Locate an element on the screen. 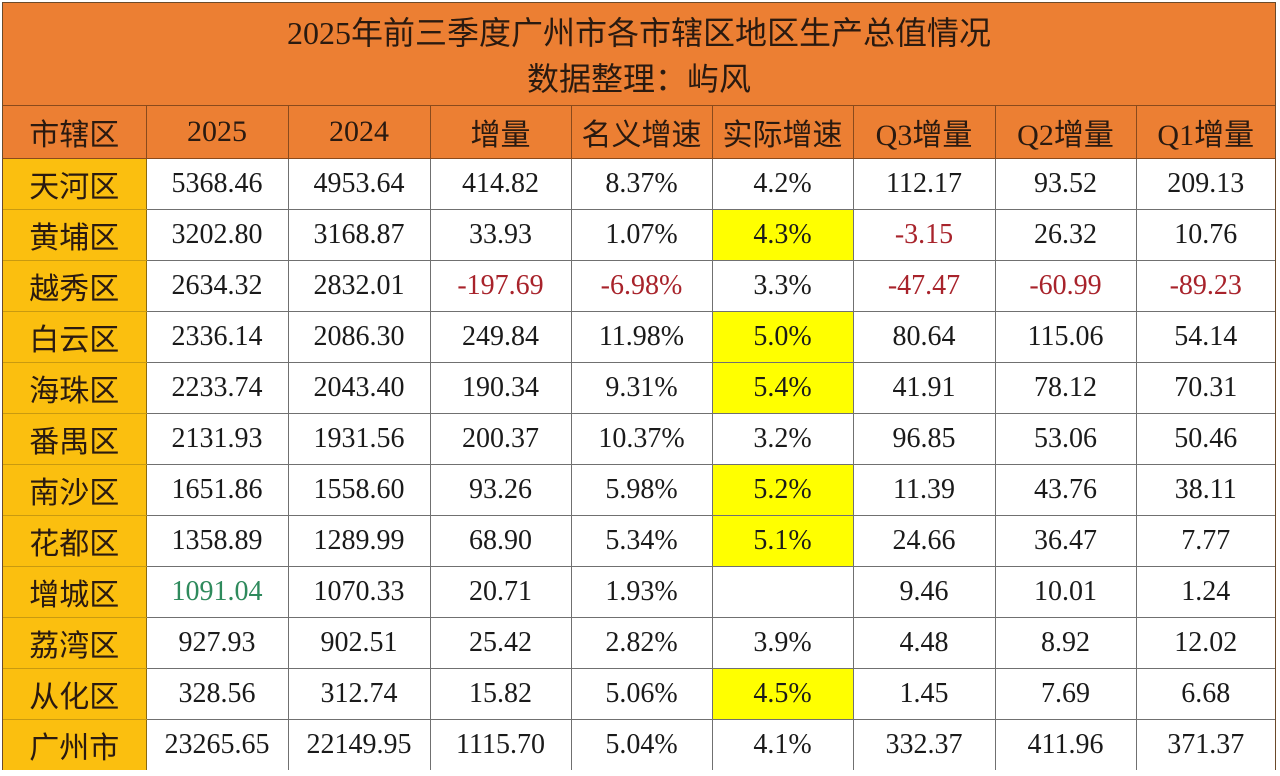  increment-cell: 200.37 is located at coordinates (501, 439).